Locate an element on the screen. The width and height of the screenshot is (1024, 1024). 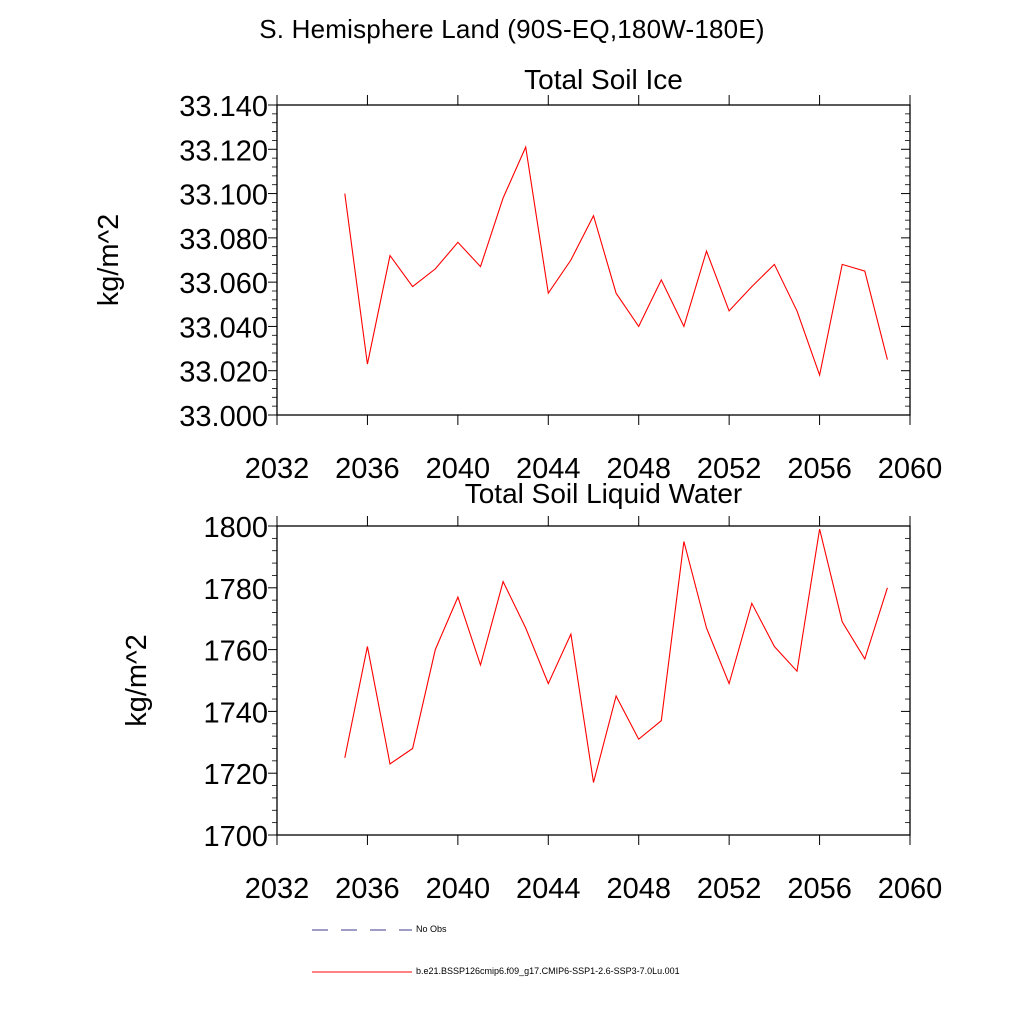
y-tick-label: 33.120 is located at coordinates (223, 151).